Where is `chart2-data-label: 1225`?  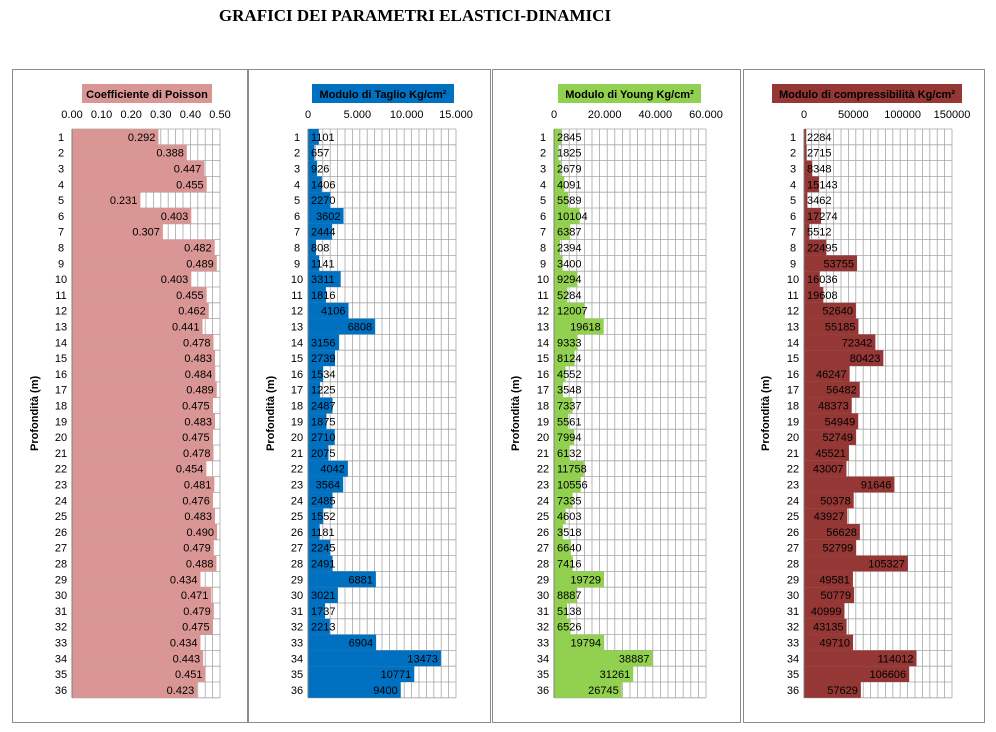 chart2-data-label: 1225 is located at coordinates (323, 391).